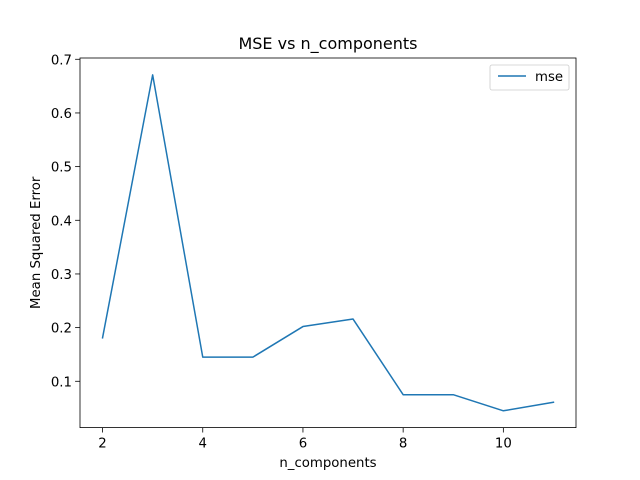 This screenshot has height=480, width=640. I want to click on y-tick-label: 0.6, so click(61, 114).